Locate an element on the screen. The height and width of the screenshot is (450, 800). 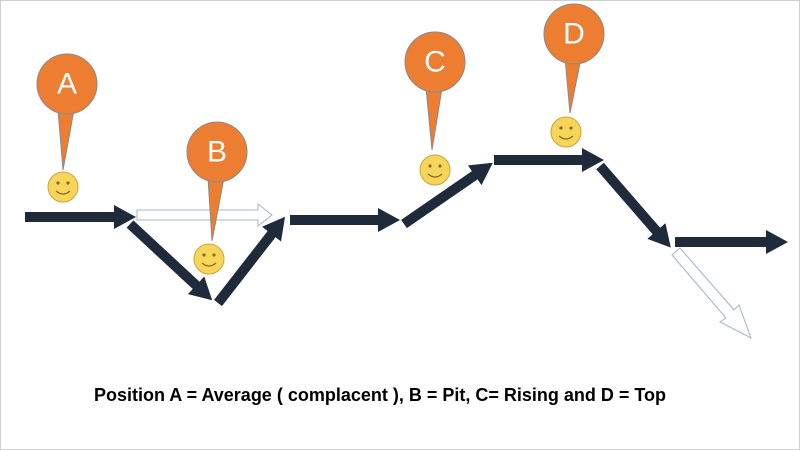
ghost-arrow is located at coordinates (711, 293).